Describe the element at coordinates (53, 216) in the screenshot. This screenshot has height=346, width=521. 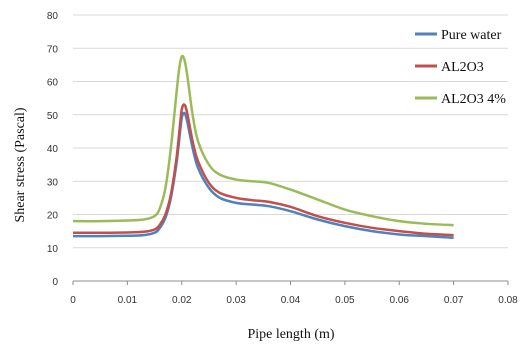
I see `y-tick-label: 20` at that location.